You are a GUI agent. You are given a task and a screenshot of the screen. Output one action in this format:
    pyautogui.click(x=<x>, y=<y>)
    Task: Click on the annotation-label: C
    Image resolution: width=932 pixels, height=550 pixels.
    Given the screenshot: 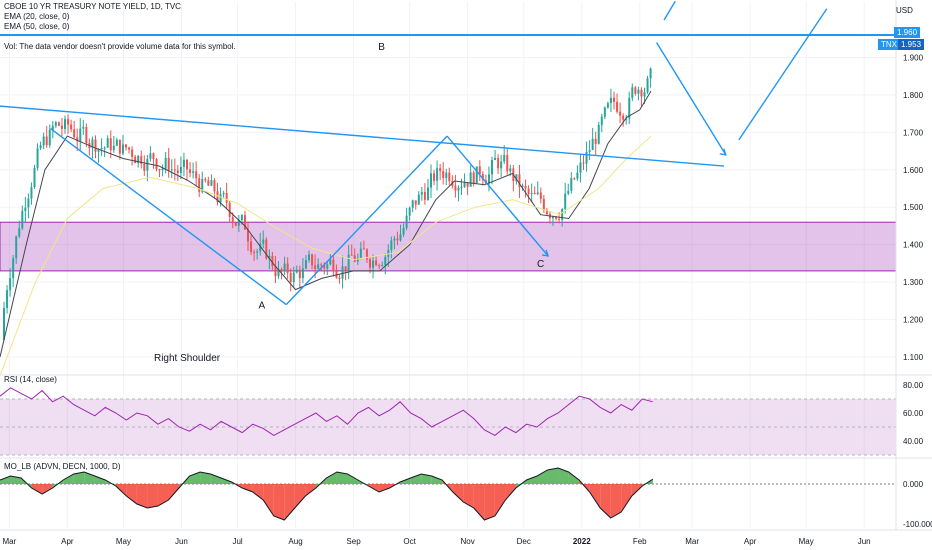 What is the action you would take?
    pyautogui.click(x=540, y=264)
    